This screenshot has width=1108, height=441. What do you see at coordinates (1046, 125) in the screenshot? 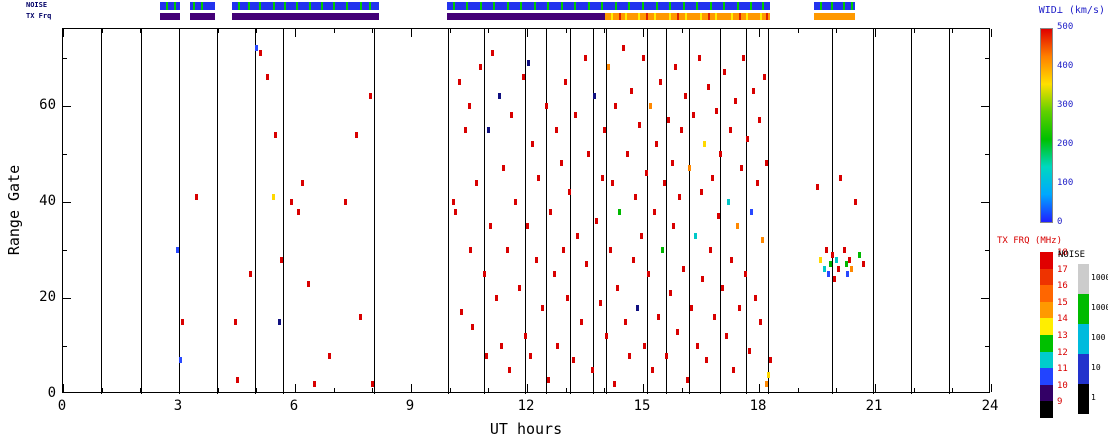
I see `wid-colorbar` at bounding box center [1046, 125].